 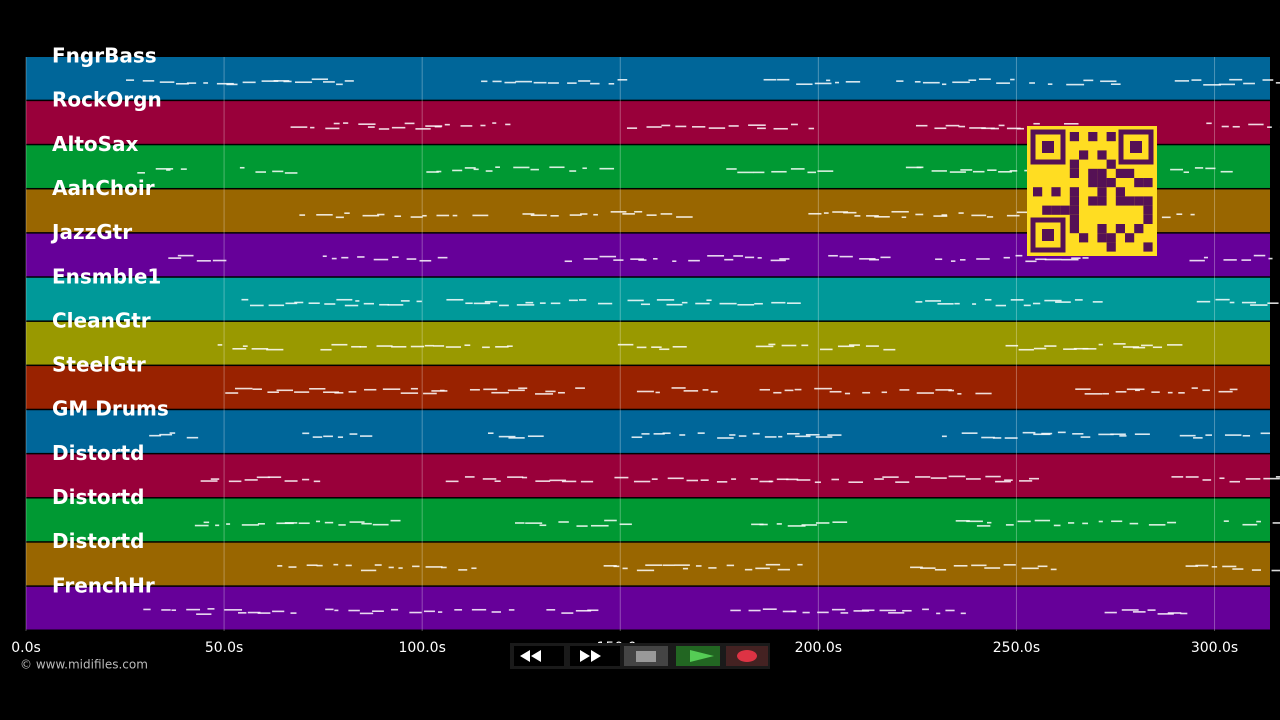 What do you see at coordinates (747, 656) in the screenshot?
I see `record-button` at bounding box center [747, 656].